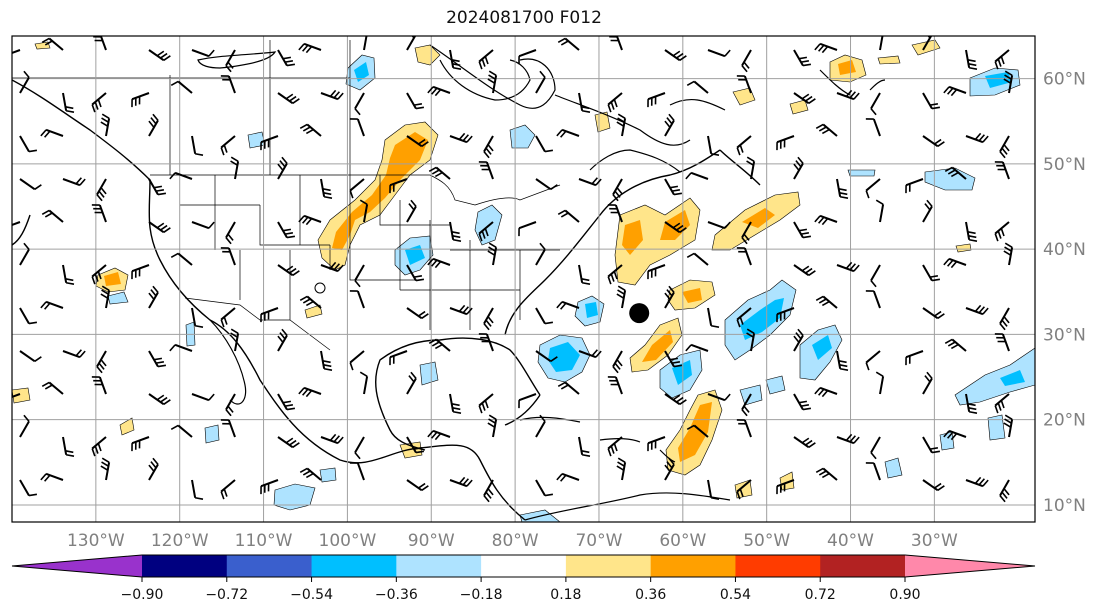  I want to click on border-us-canada, so click(355, 190).